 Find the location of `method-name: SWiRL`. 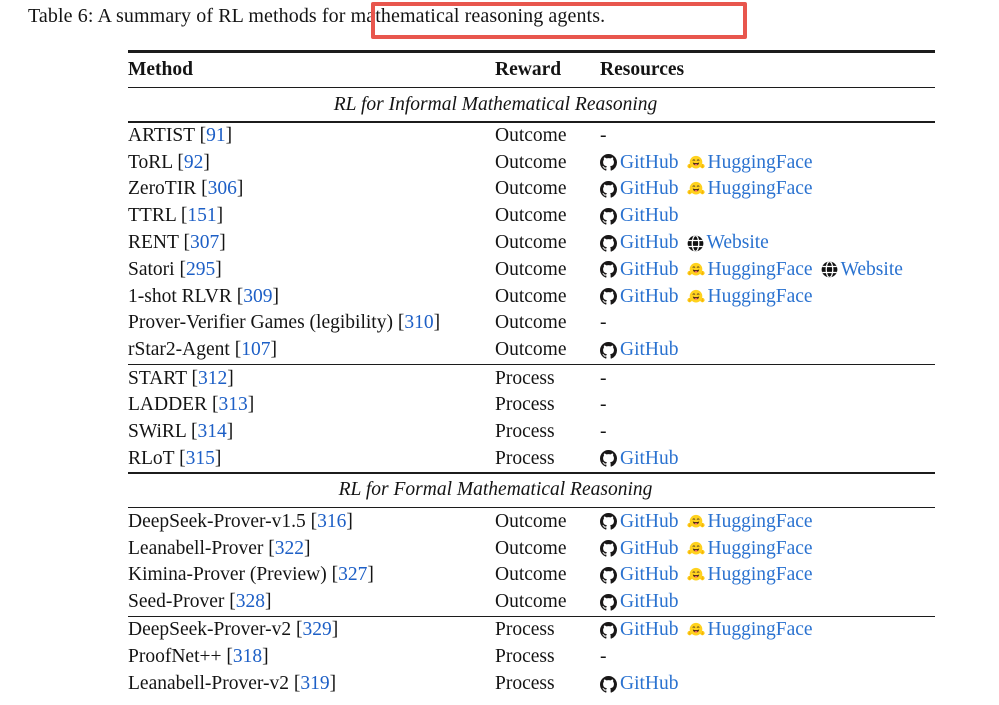

method-name: SWiRL is located at coordinates (159, 432).